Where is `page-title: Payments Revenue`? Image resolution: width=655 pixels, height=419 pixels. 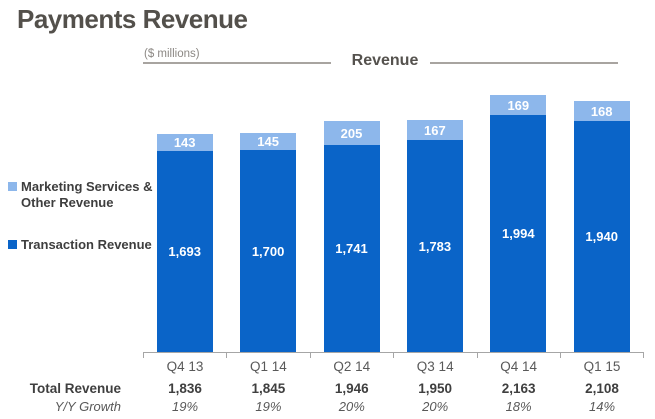 page-title: Payments Revenue is located at coordinates (132, 19).